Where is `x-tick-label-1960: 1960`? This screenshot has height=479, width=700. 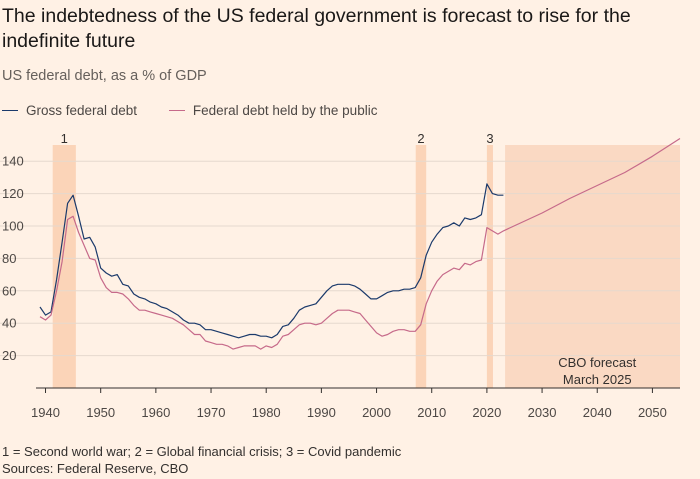 x-tick-label-1960: 1960 is located at coordinates (155, 412).